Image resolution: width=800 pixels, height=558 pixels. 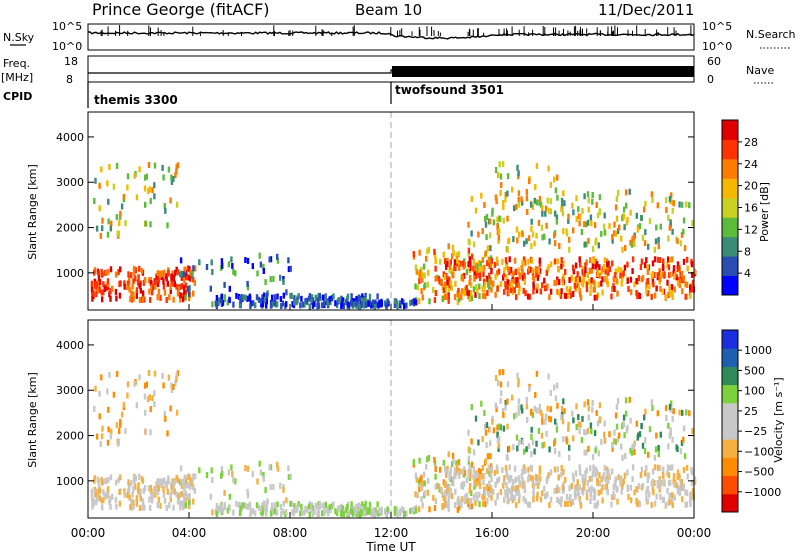 What do you see at coordinates (755, 431) in the screenshot?
I see `velocity-colorbar-tick: −25` at bounding box center [755, 431].